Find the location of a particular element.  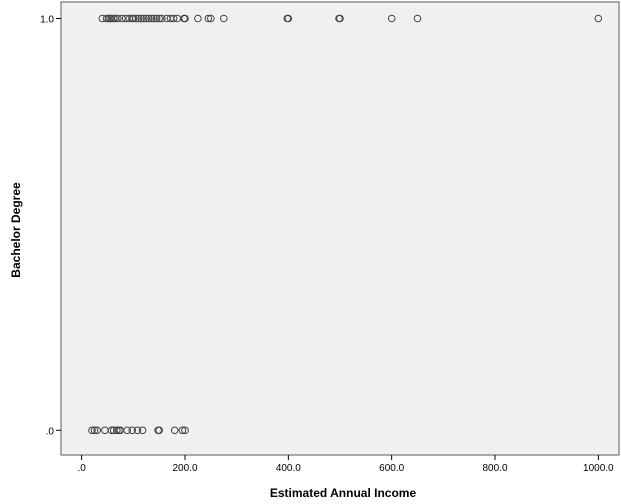

y-axis: .0 1.0 is located at coordinates (50, 225).